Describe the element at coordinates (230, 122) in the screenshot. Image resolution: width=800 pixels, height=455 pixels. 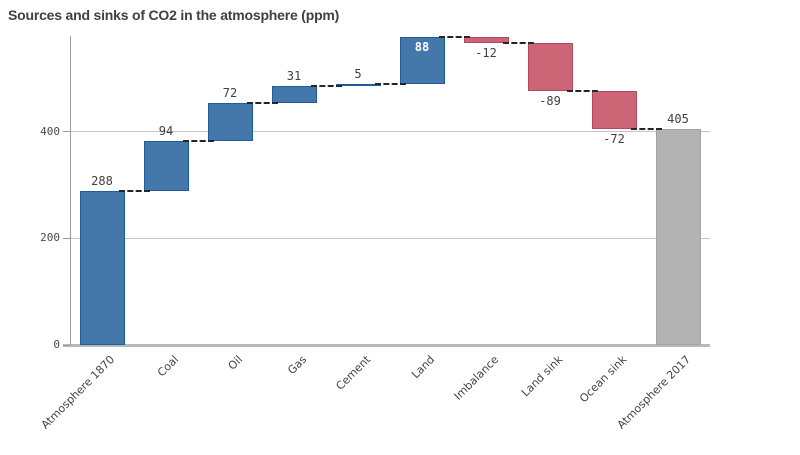
I see `bar-oil` at that location.